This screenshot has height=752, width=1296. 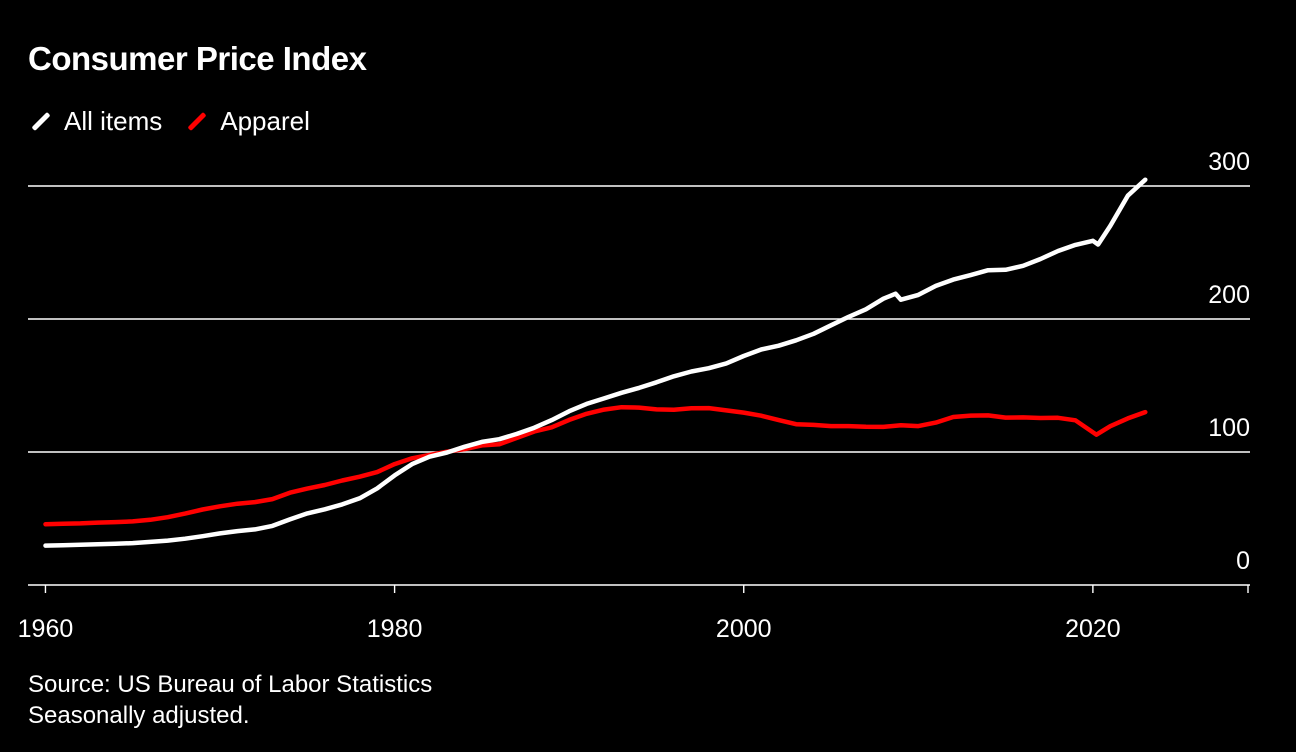 What do you see at coordinates (1243, 561) in the screenshot?
I see `y-tick-label-0: 0` at bounding box center [1243, 561].